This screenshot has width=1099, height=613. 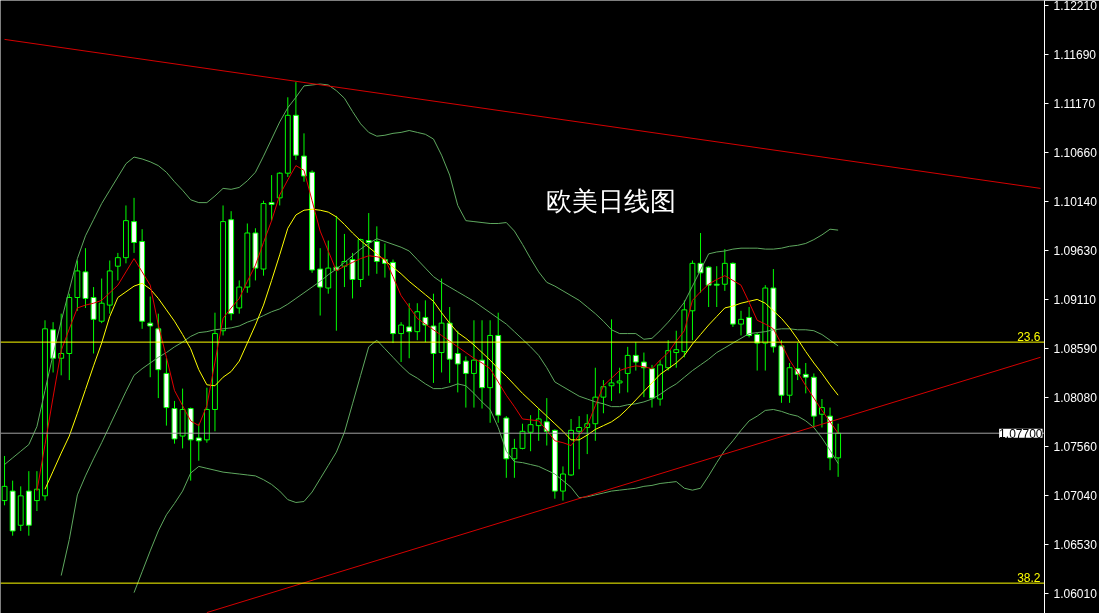 I want to click on y-tick-label: 1.07040, so click(x=1075, y=496).